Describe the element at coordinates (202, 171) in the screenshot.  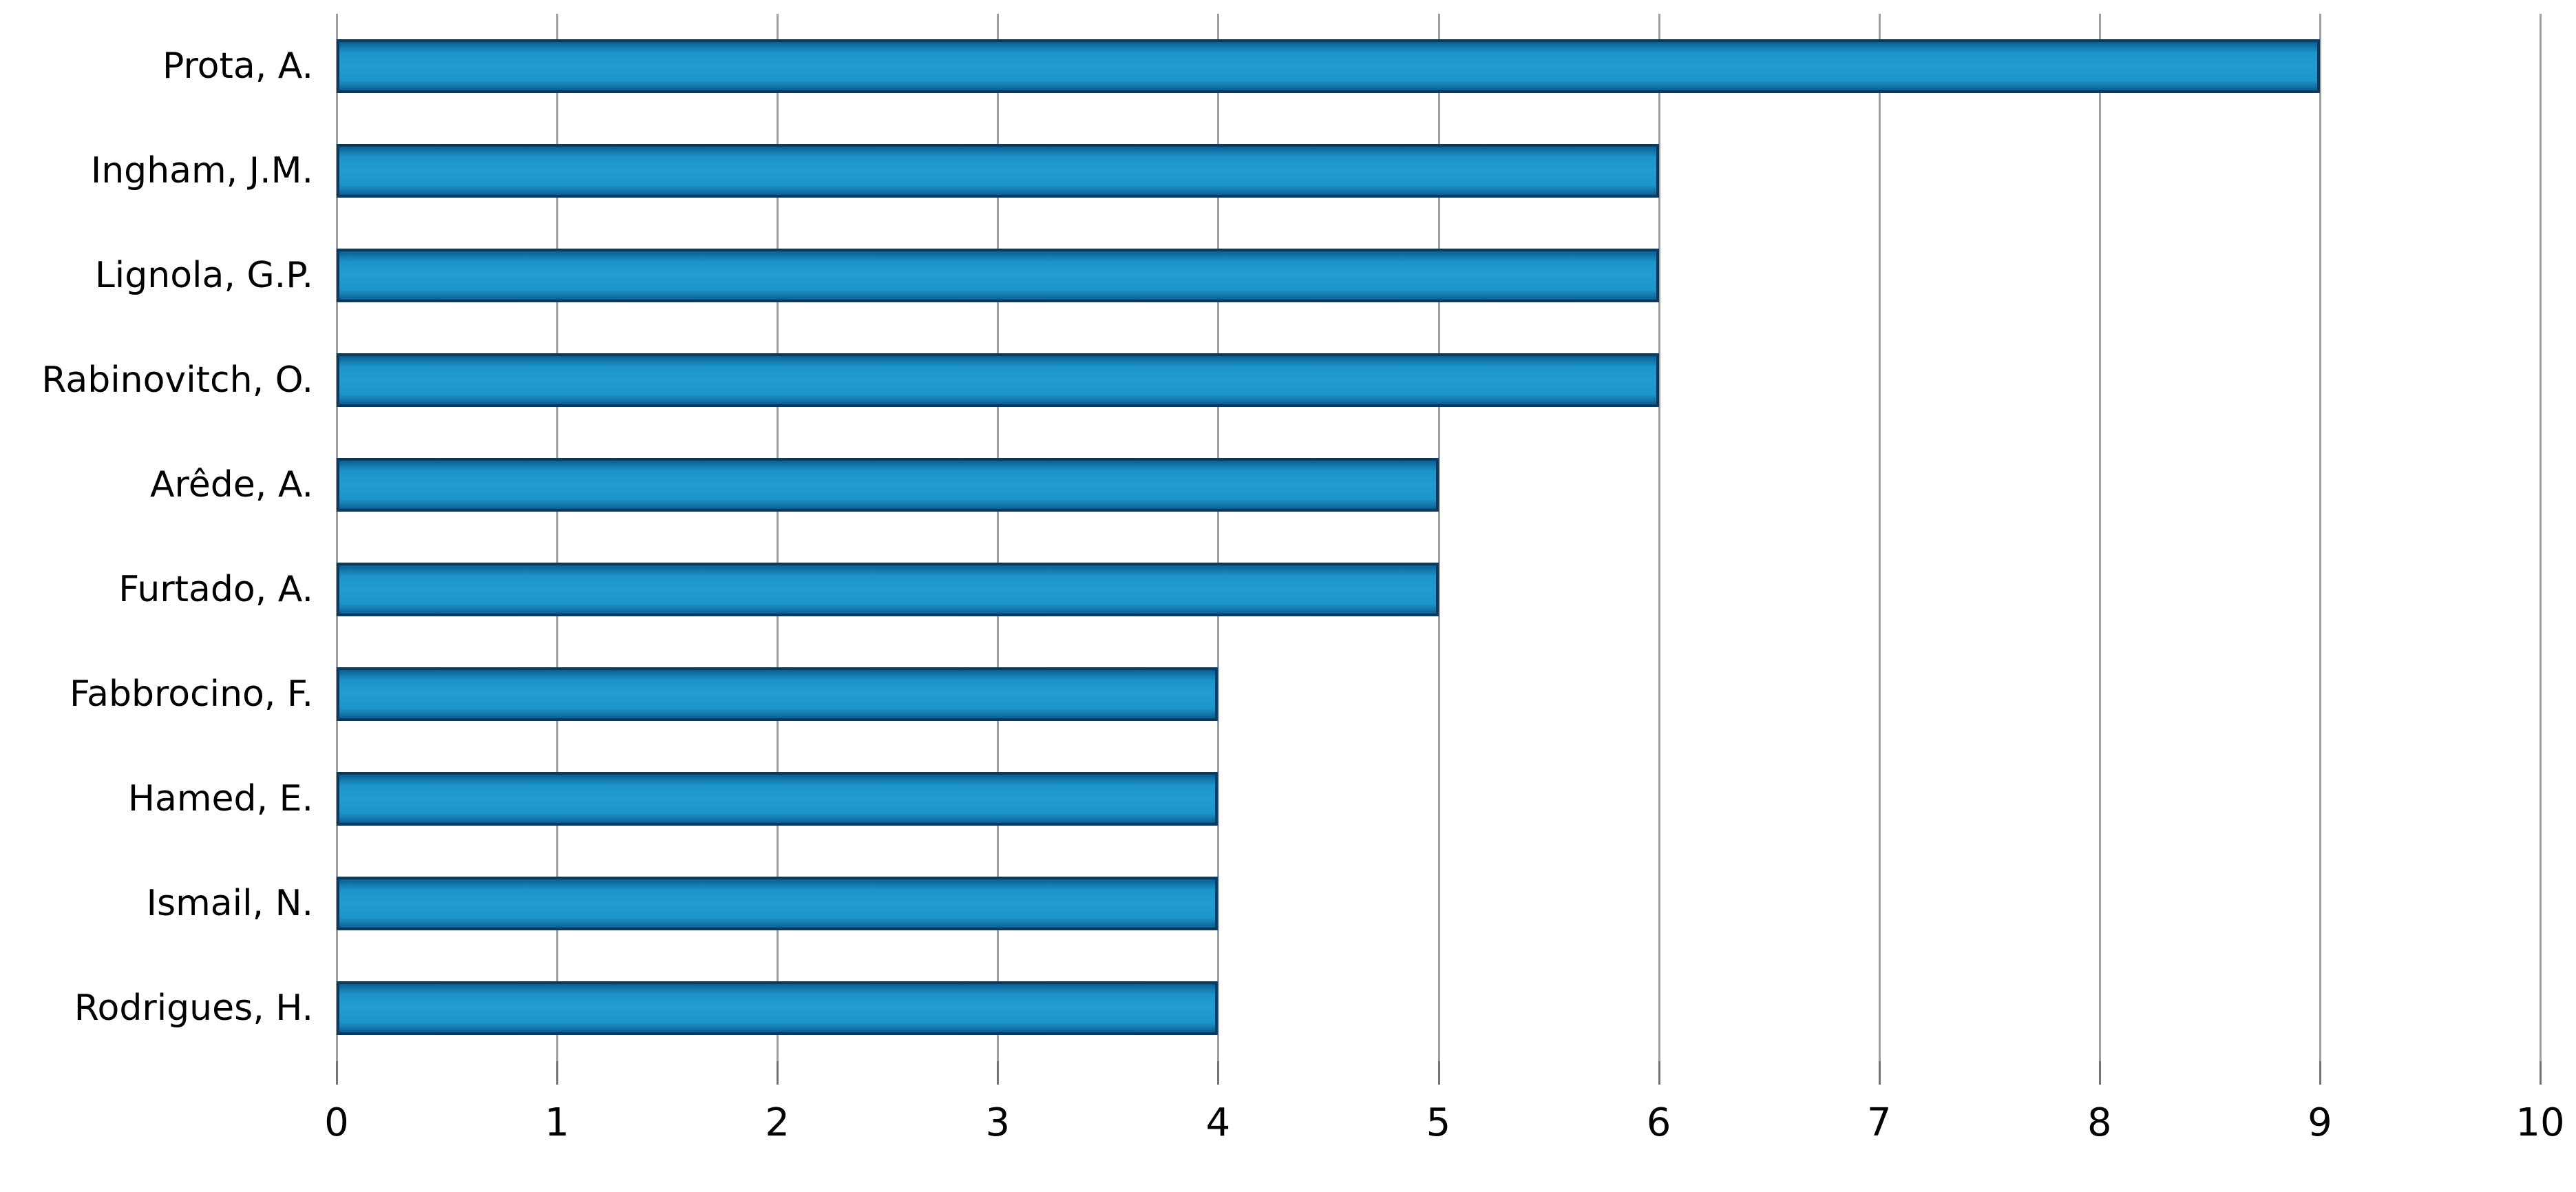
I see `y-axis-label: Ingham, J.M.` at that location.